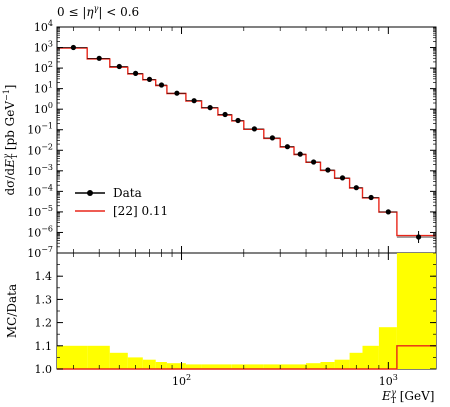 This screenshot has height=407, width=450. I want to click on y-tick-label: 10⁻⁶, so click(40, 231).